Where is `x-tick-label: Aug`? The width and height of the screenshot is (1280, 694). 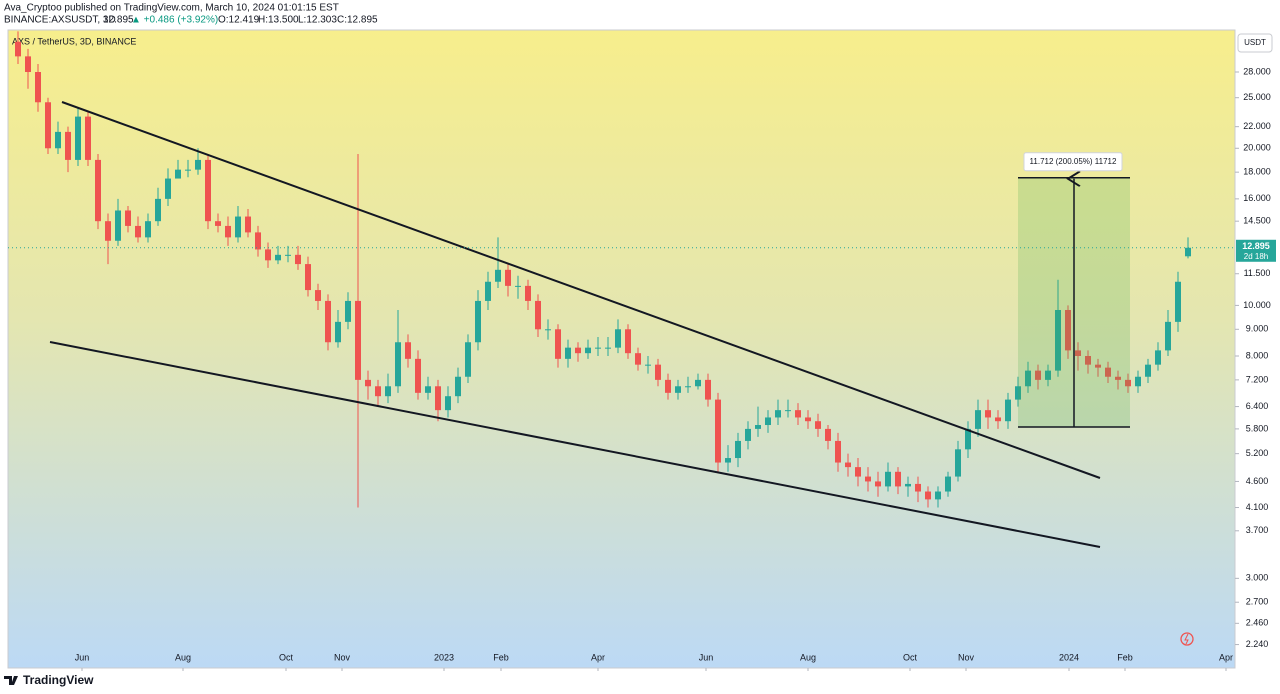 x-tick-label: Aug is located at coordinates (808, 657).